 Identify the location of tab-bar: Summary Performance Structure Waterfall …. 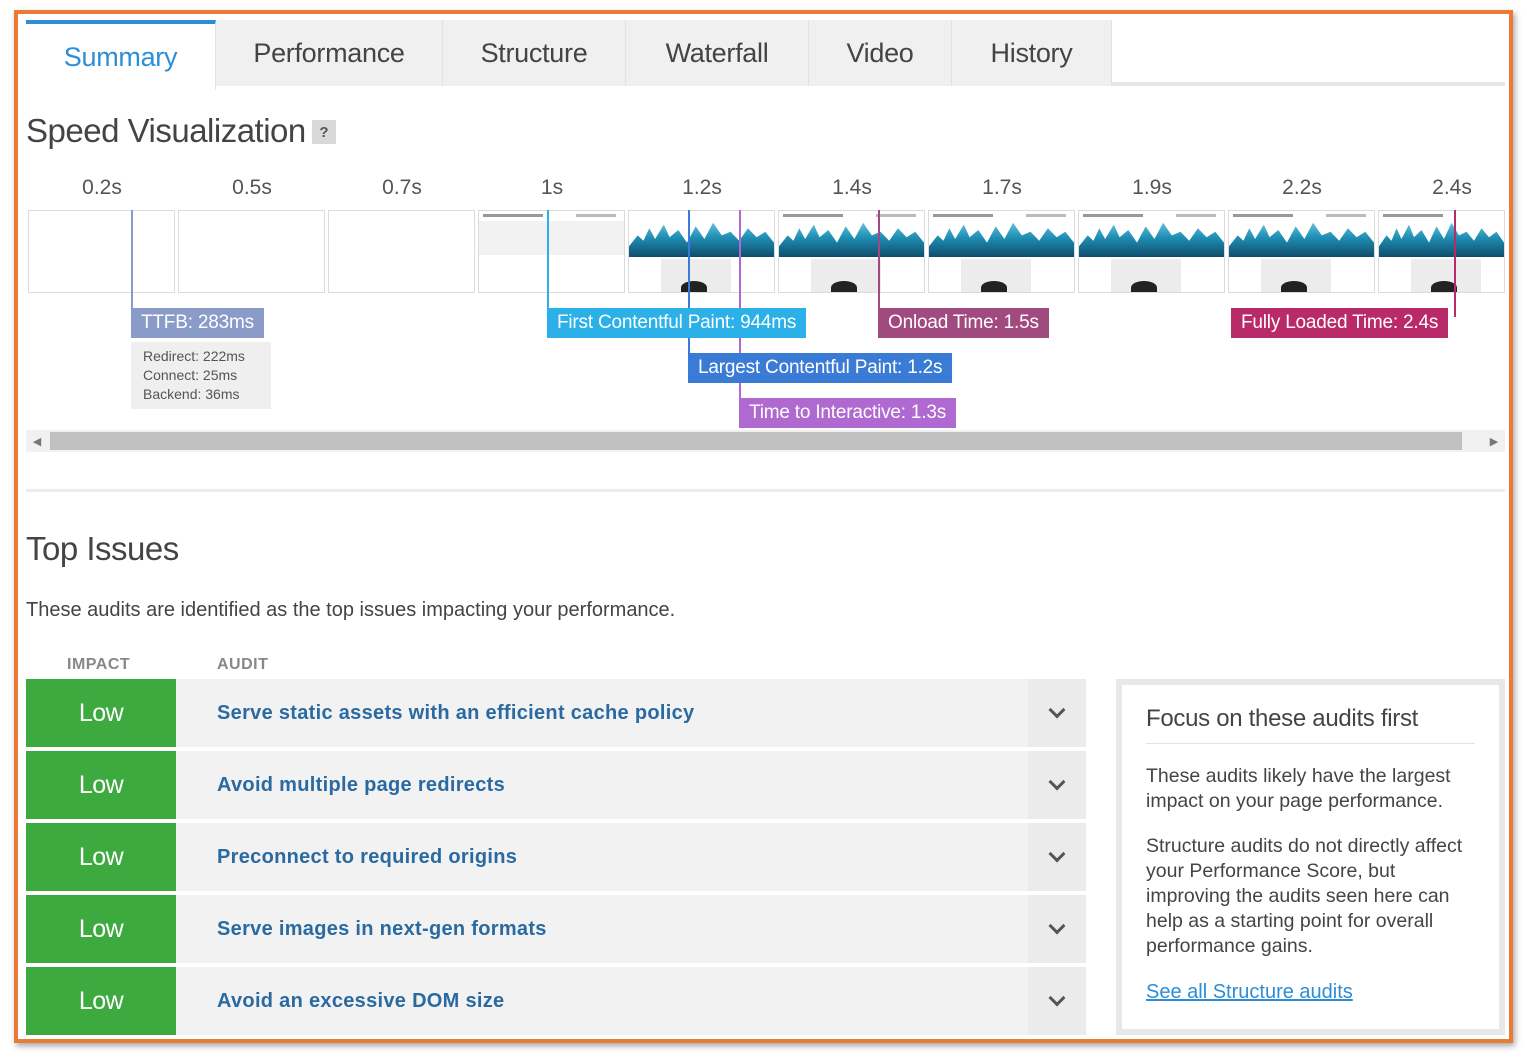
(765, 55).